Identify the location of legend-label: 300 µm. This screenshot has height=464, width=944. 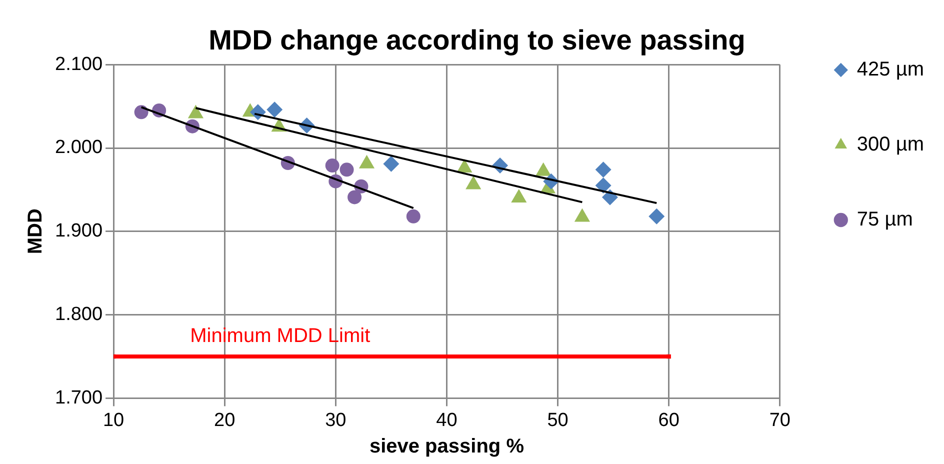
(890, 145).